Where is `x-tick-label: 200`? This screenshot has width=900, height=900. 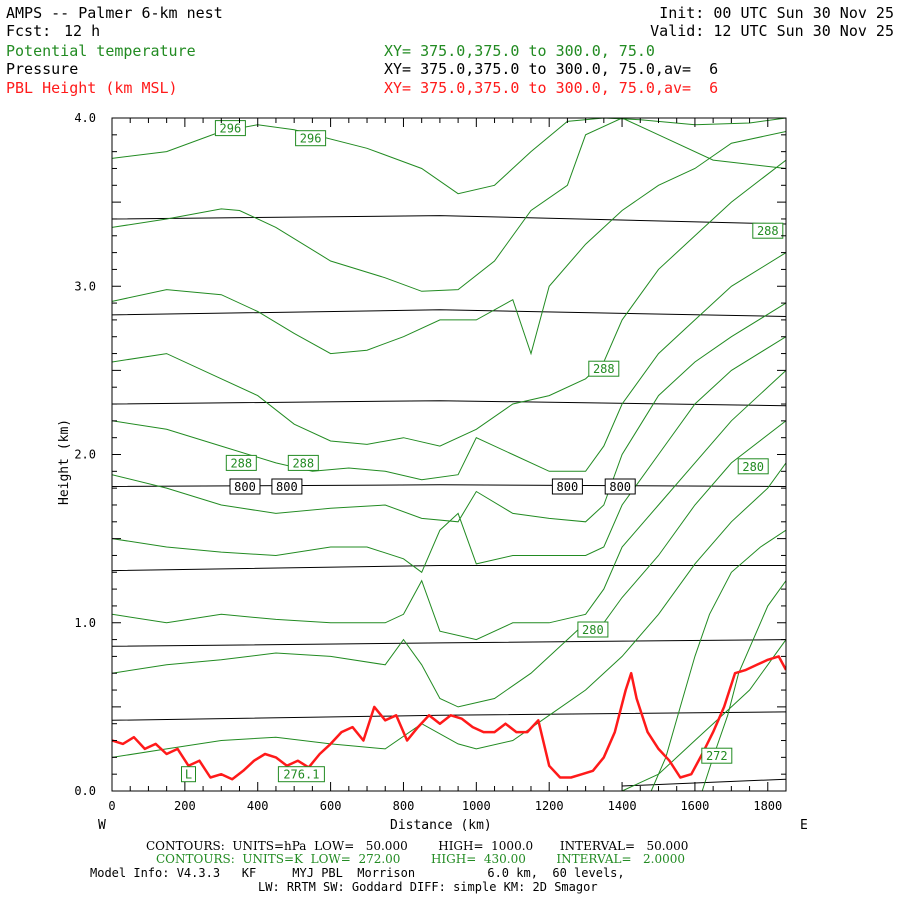 x-tick-label: 200 is located at coordinates (185, 806).